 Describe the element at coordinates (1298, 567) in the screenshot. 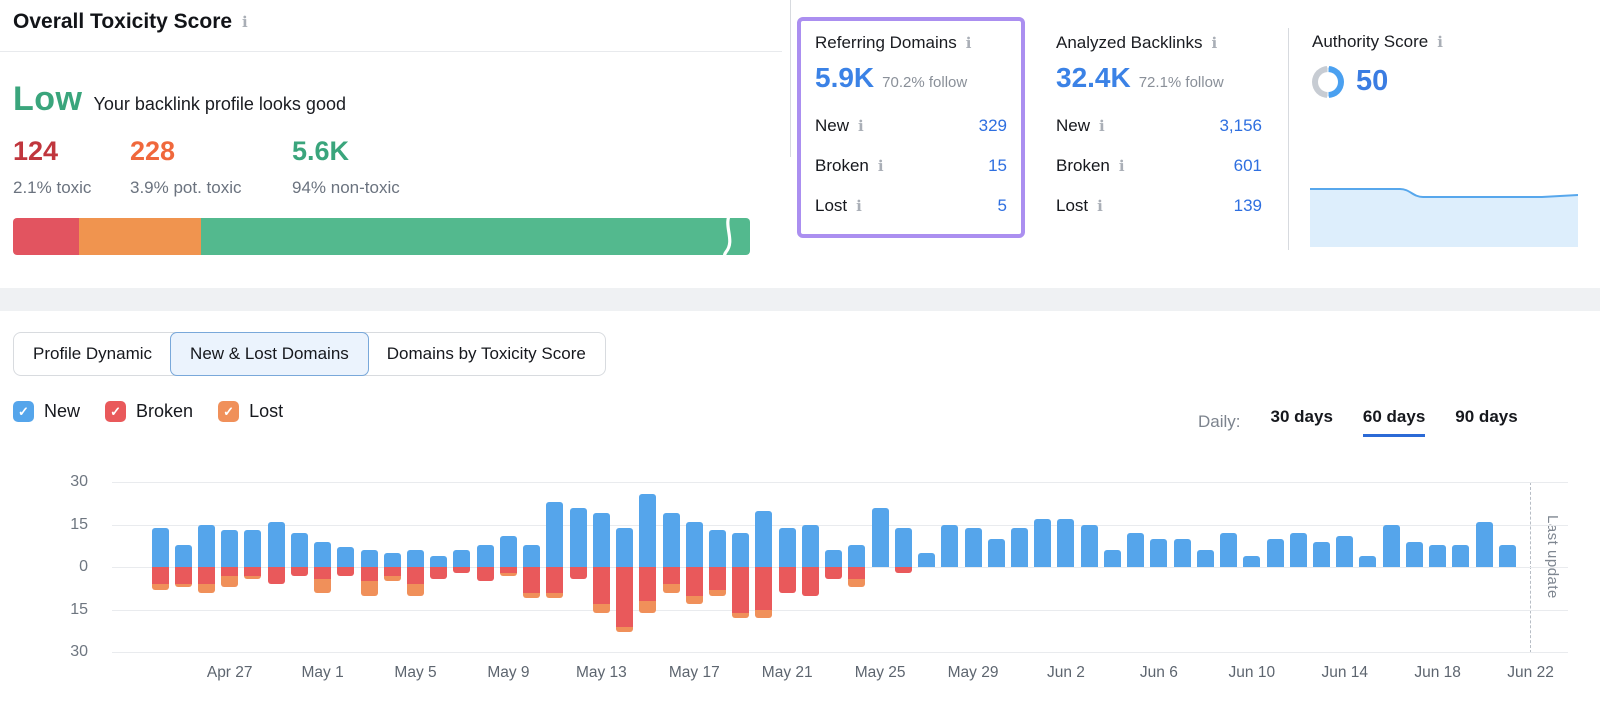

I see `bar-group-Jun 12` at that location.